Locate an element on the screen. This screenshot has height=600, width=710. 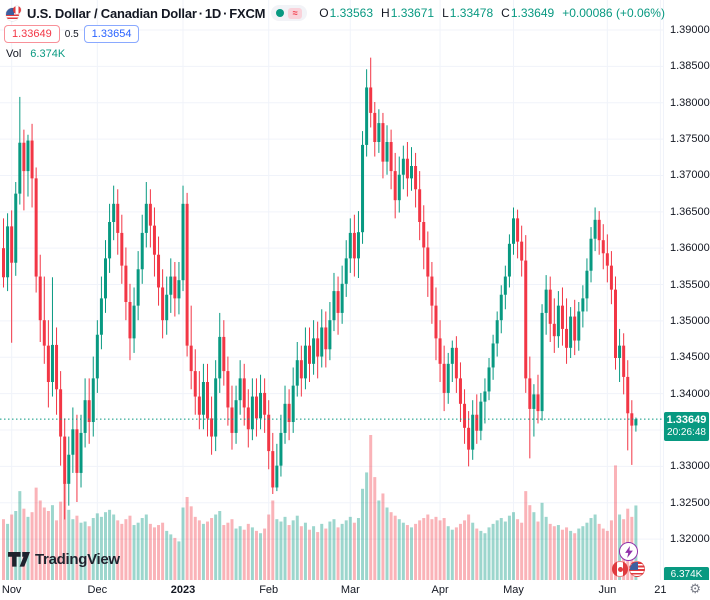
price-tick-label: 1.36500 is located at coordinates (690, 211).